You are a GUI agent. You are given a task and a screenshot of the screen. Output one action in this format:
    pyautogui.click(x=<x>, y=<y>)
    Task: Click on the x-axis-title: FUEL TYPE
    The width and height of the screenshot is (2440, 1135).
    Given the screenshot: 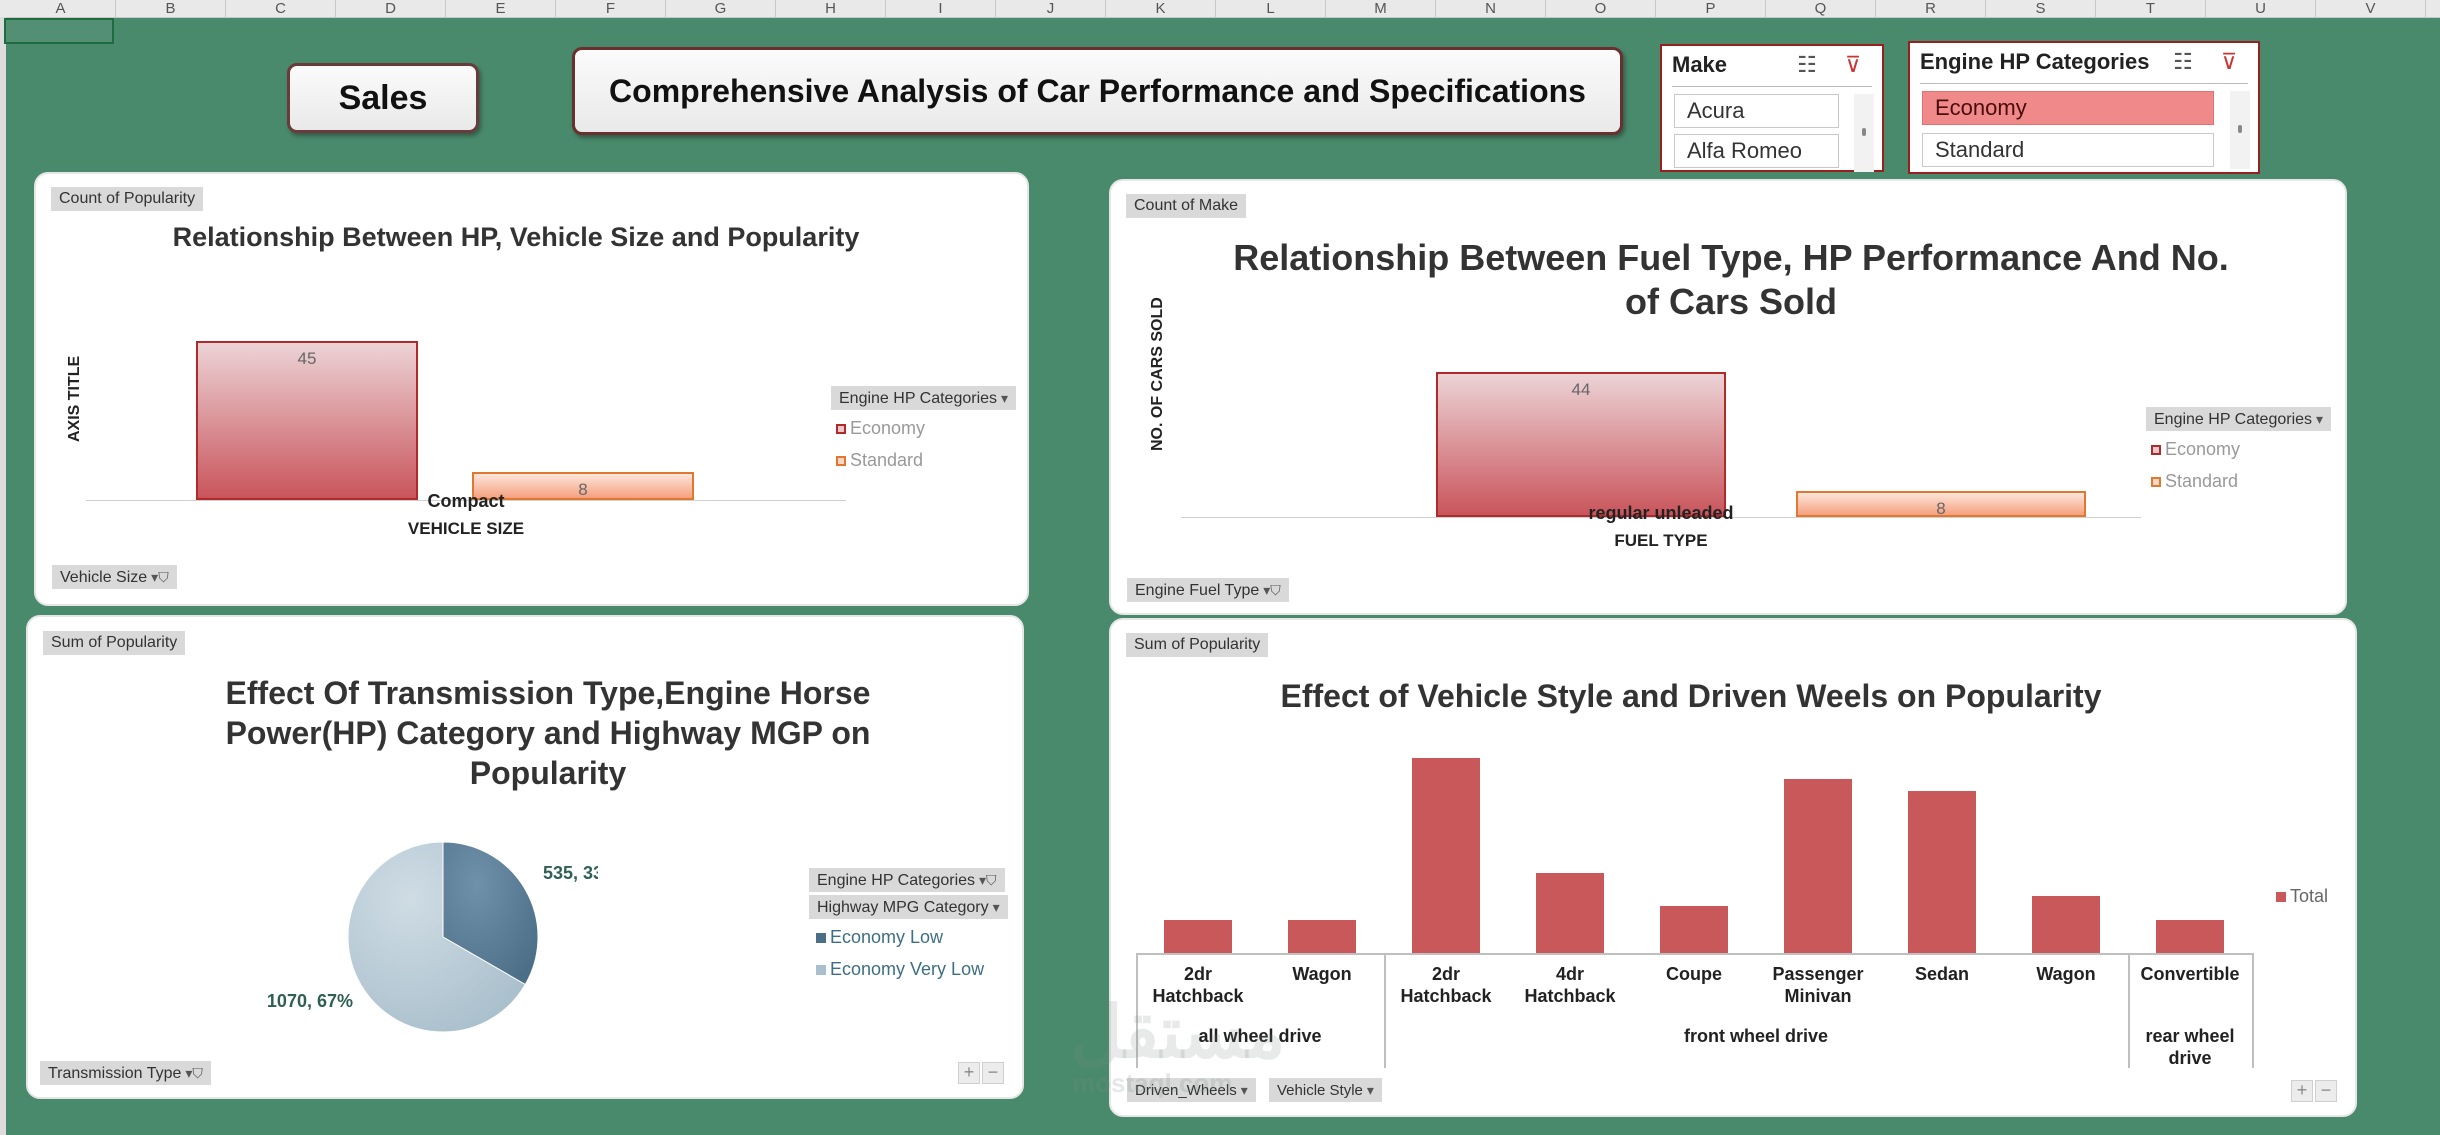 What is the action you would take?
    pyautogui.click(x=1661, y=540)
    